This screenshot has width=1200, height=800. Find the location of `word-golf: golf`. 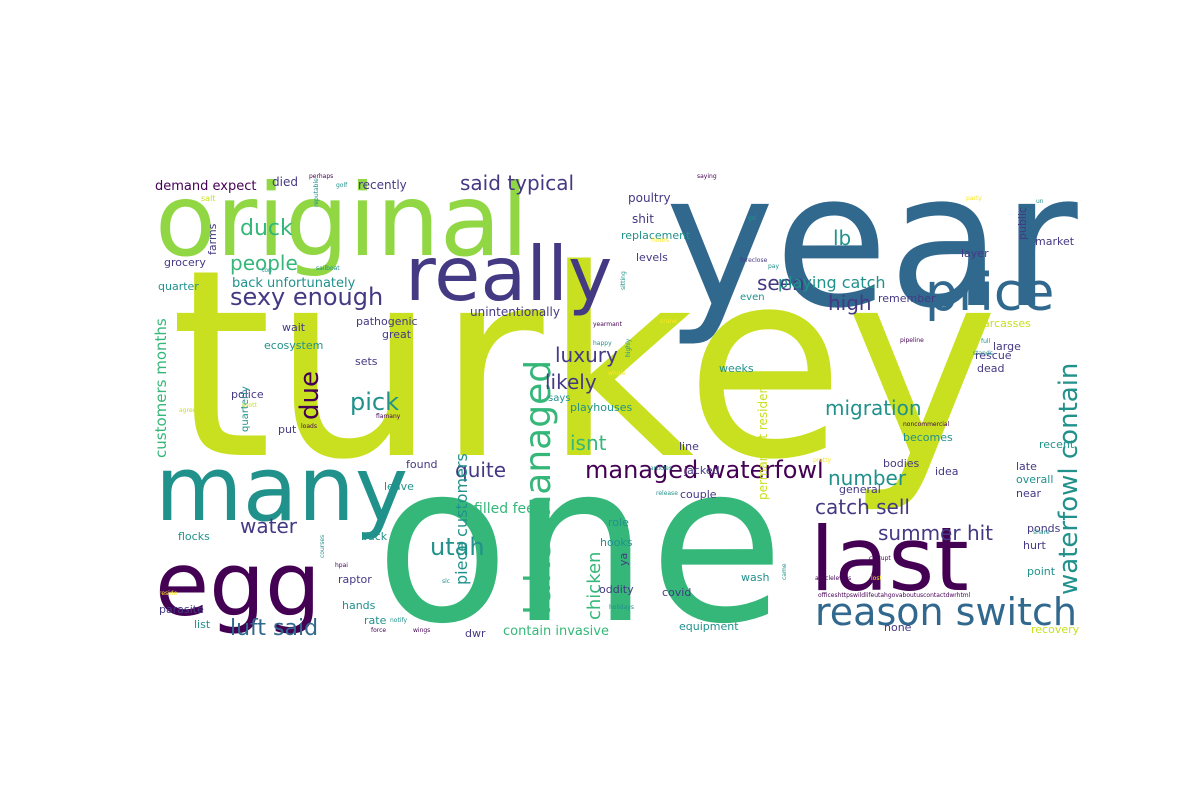

word-golf: golf is located at coordinates (342, 185).